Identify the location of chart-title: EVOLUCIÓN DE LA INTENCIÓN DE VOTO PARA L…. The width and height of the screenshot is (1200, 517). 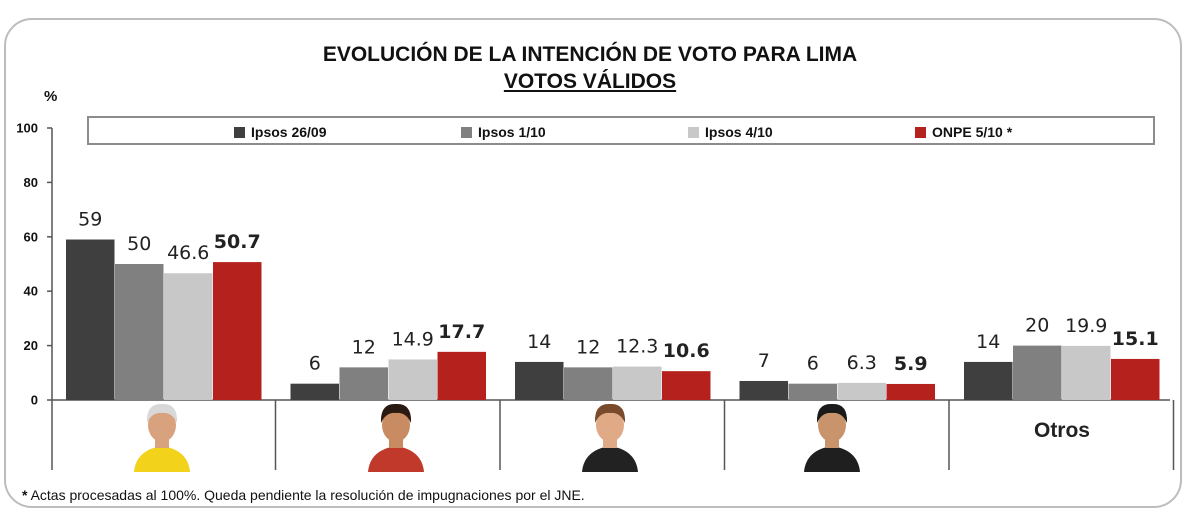
(590, 54).